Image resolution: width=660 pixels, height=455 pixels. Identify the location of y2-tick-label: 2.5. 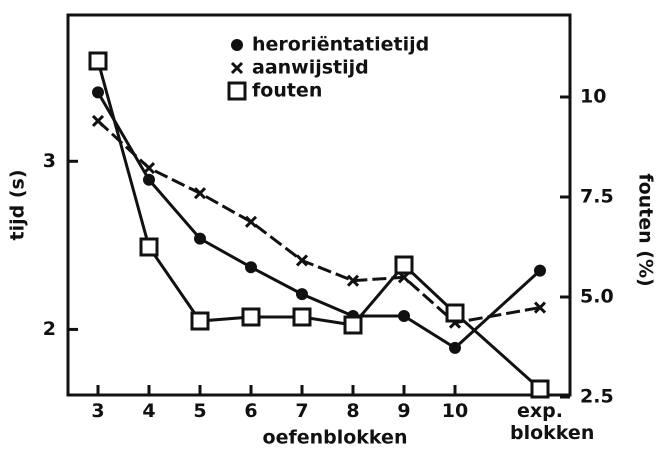
(597, 397).